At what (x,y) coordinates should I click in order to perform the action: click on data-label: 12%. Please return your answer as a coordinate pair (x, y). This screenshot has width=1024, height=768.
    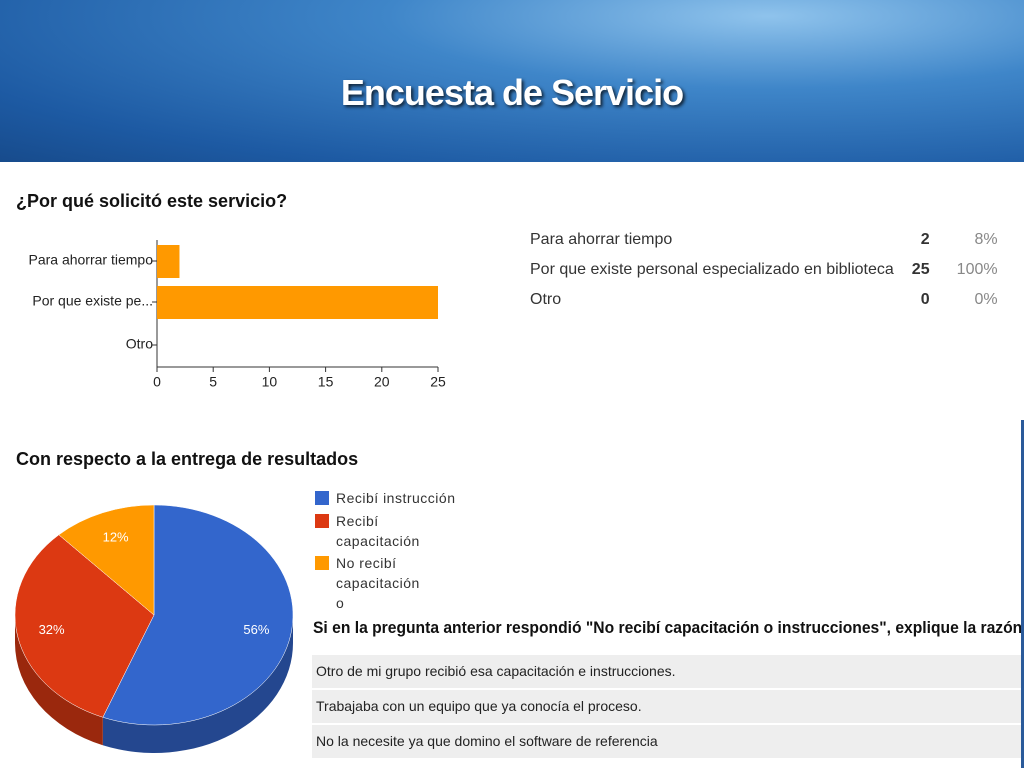
    Looking at the image, I should click on (116, 537).